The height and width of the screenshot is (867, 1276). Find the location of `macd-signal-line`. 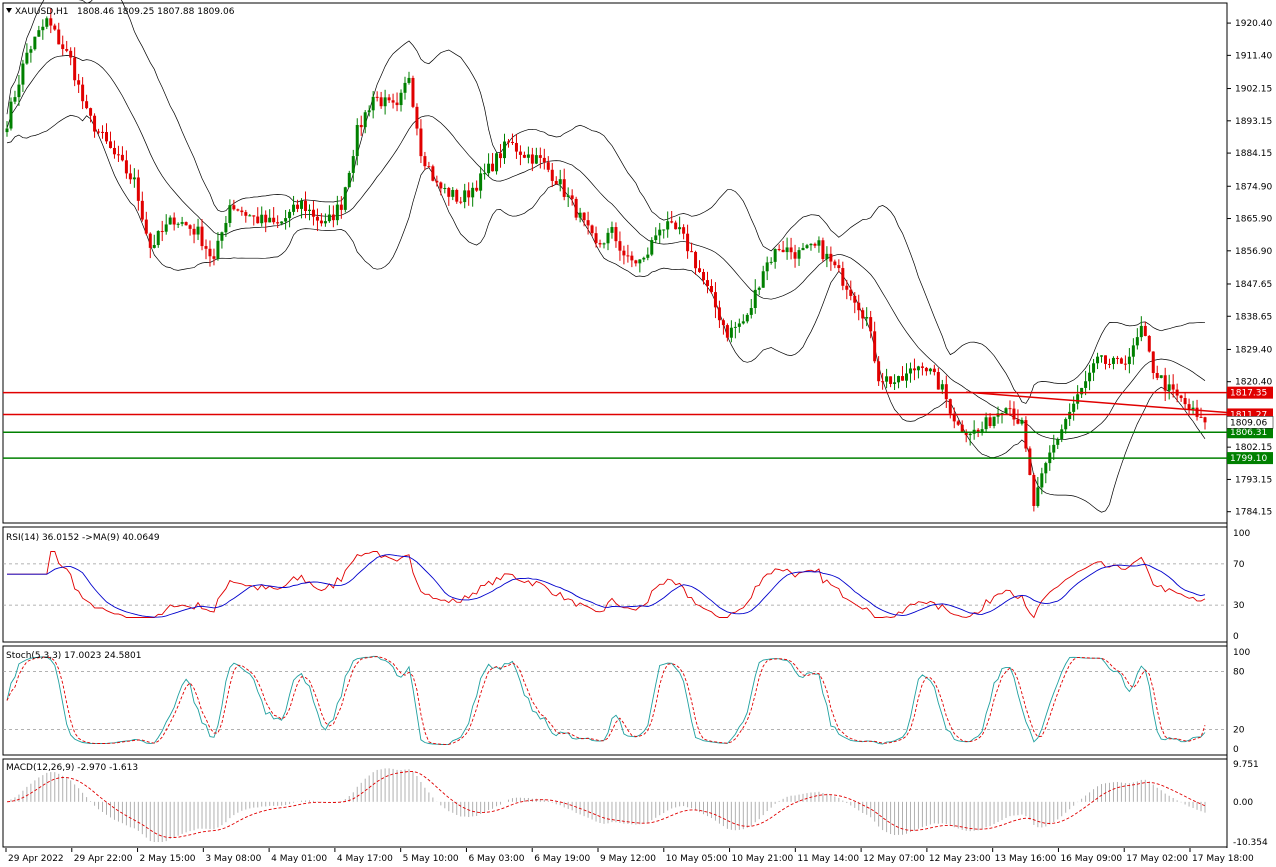

macd-signal-line is located at coordinates (606, 804).